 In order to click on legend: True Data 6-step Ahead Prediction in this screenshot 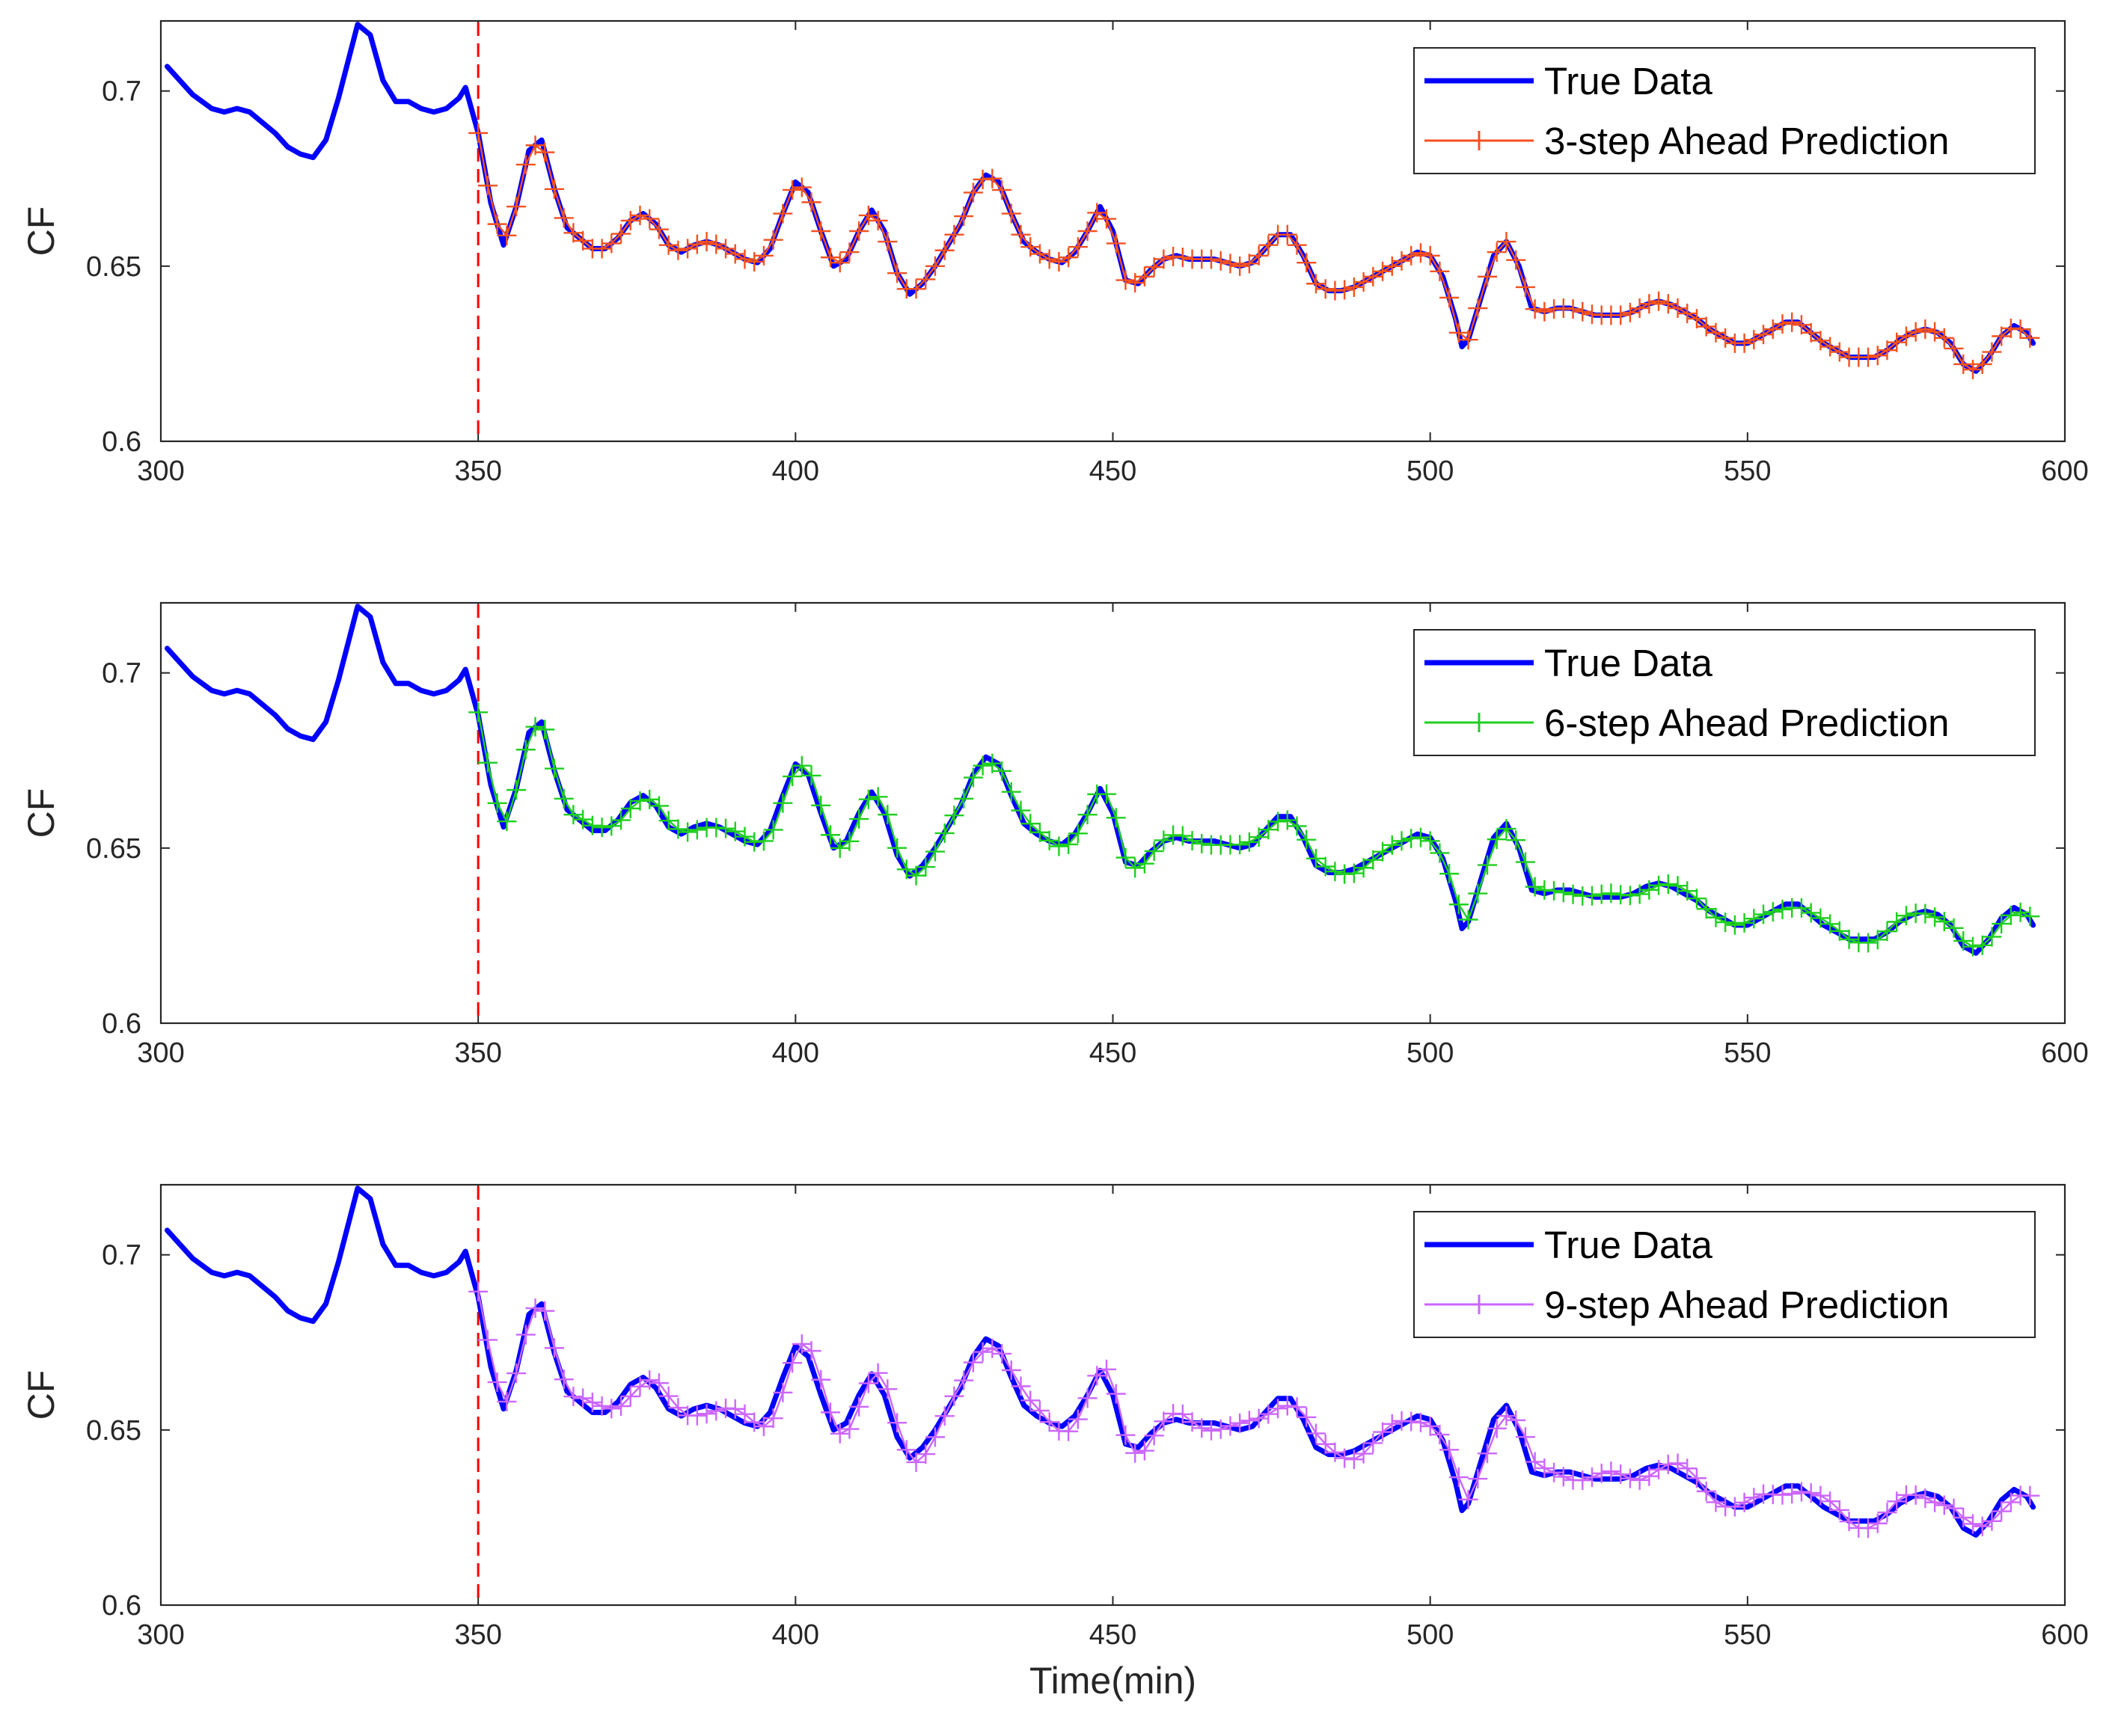, I will do `click(1724, 692)`.